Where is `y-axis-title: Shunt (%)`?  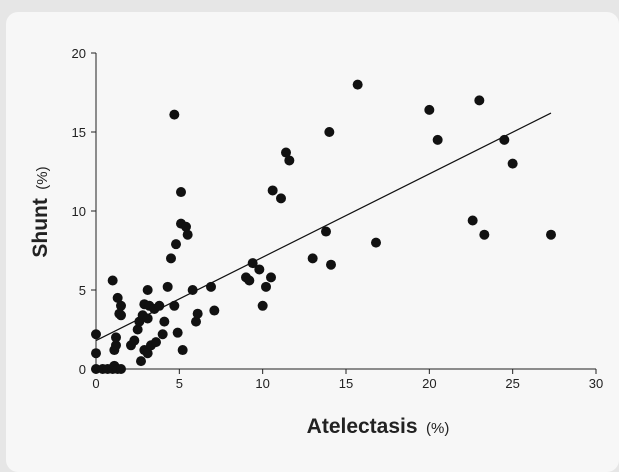 y-axis-title: Shunt (%) is located at coordinates (40, 211).